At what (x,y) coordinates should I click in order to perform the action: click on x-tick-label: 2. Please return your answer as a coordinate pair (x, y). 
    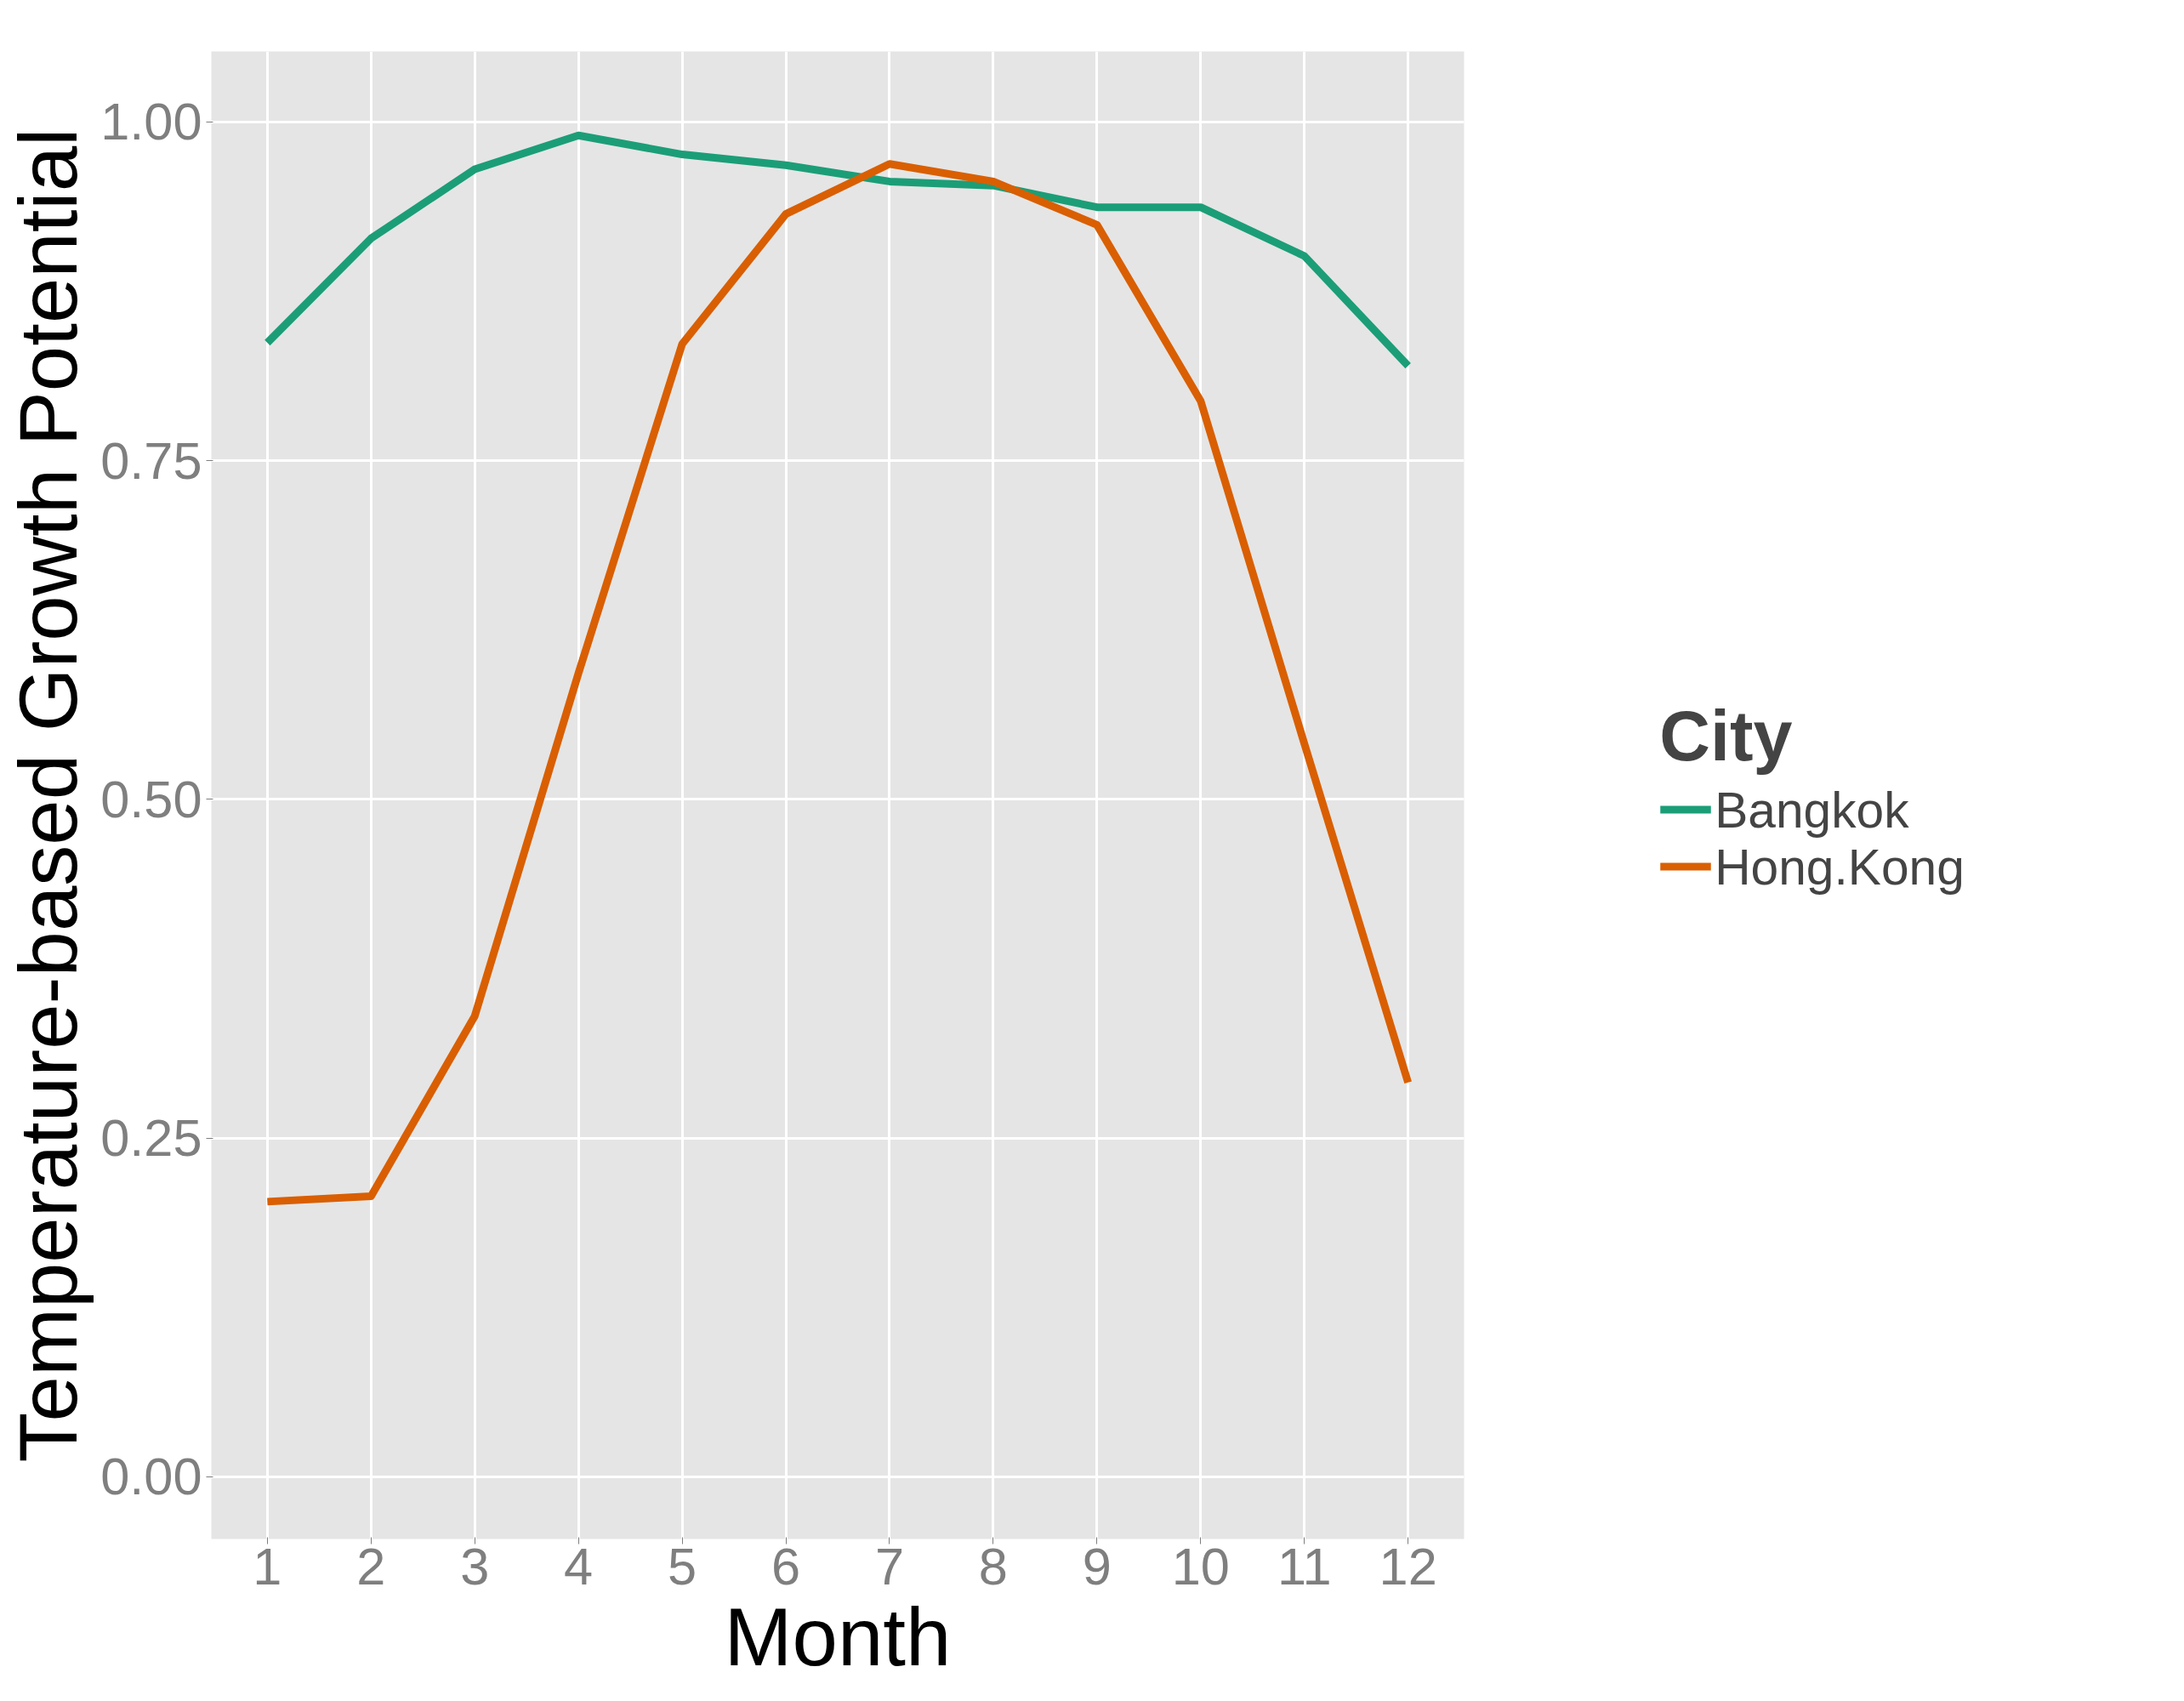
    Looking at the image, I should click on (371, 1566).